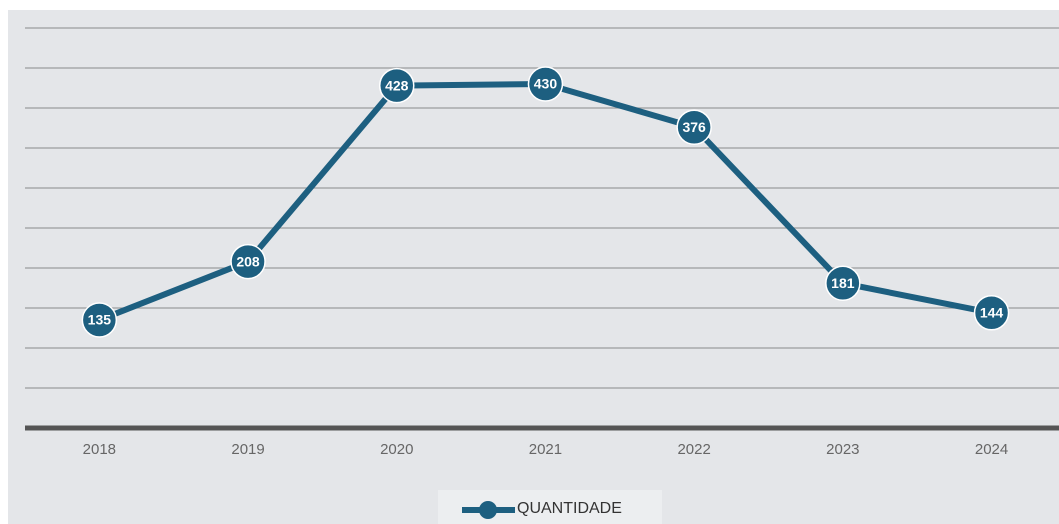 The height and width of the screenshot is (524, 1059). I want to click on data-label: 376, so click(694, 127).